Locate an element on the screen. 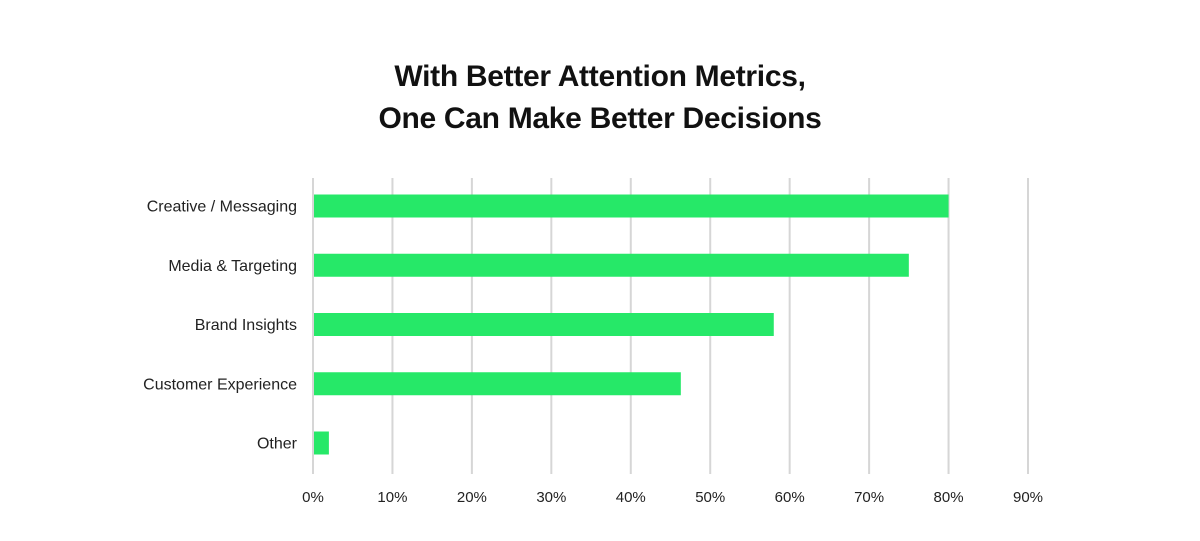 The image size is (1200, 541). x-tick-label: 50% is located at coordinates (710, 497).